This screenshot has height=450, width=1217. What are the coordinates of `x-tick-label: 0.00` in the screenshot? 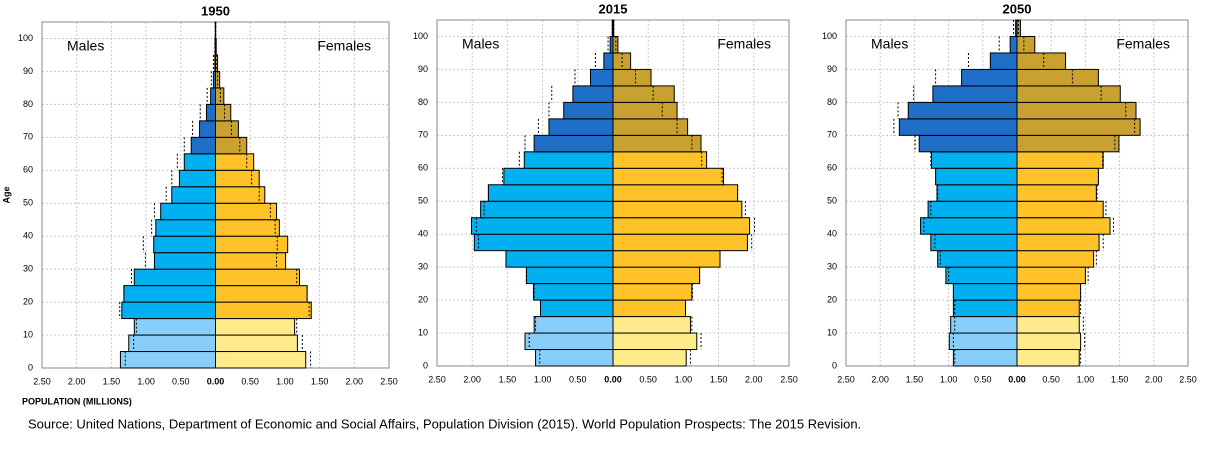 It's located at (216, 381).